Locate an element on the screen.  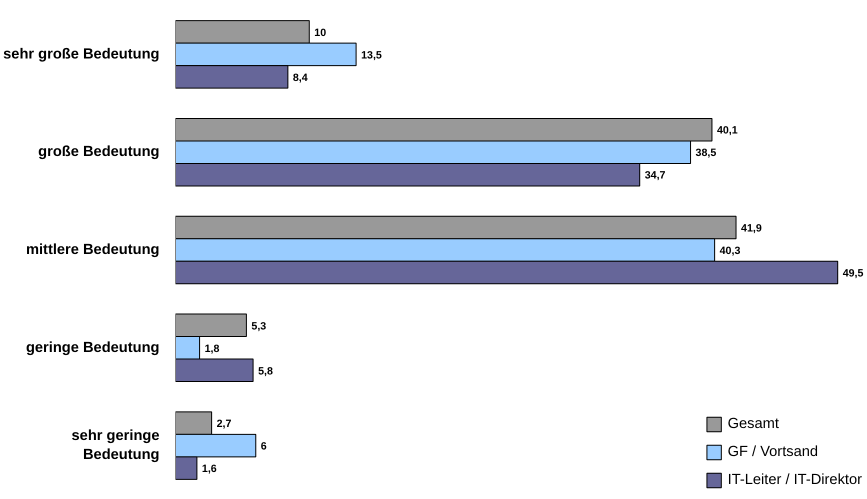
data-label: 34,7 is located at coordinates (655, 176).